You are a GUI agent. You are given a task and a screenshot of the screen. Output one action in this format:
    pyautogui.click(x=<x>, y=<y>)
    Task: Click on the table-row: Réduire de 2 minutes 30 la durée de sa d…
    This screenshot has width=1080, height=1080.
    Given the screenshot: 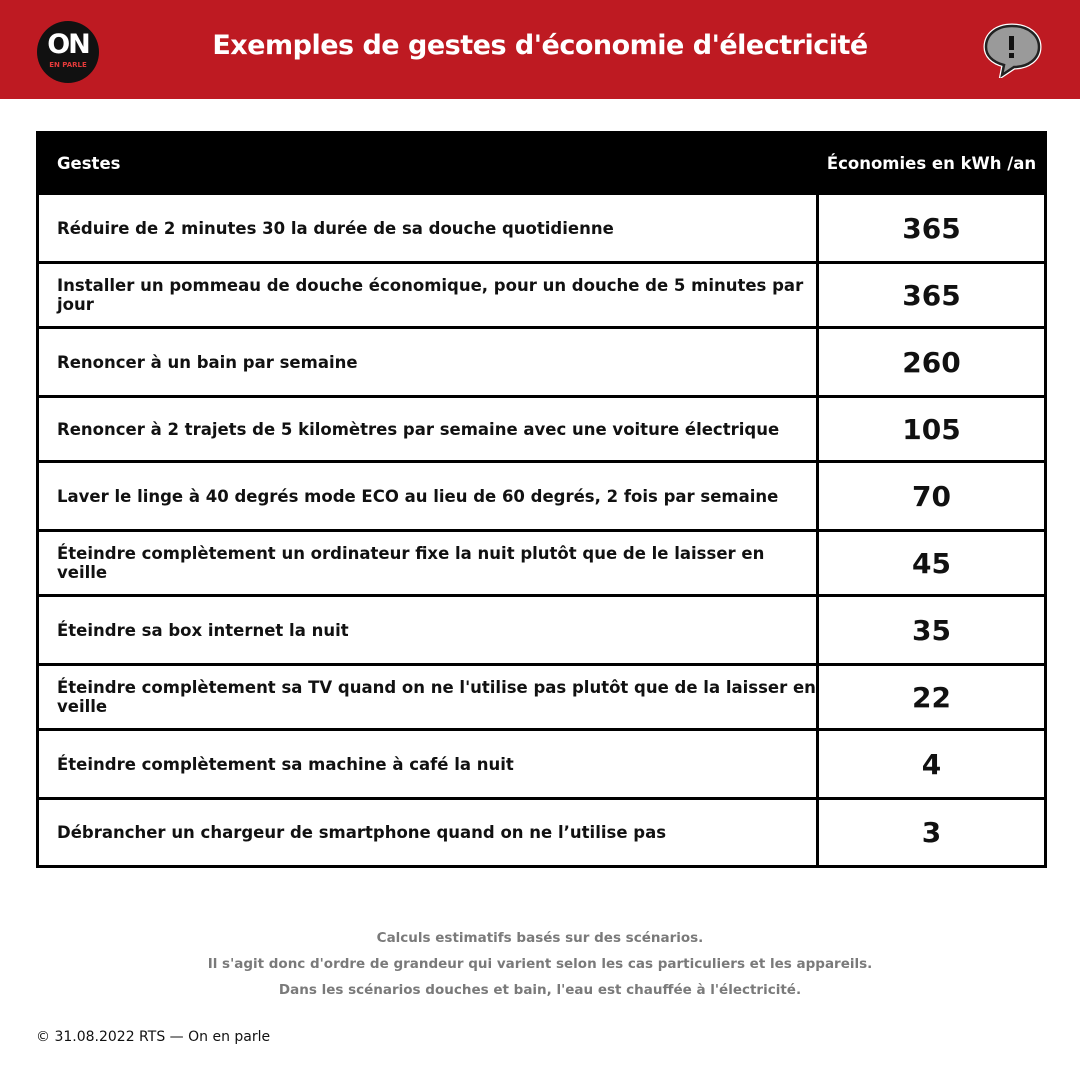 What is the action you would take?
    pyautogui.click(x=541, y=228)
    